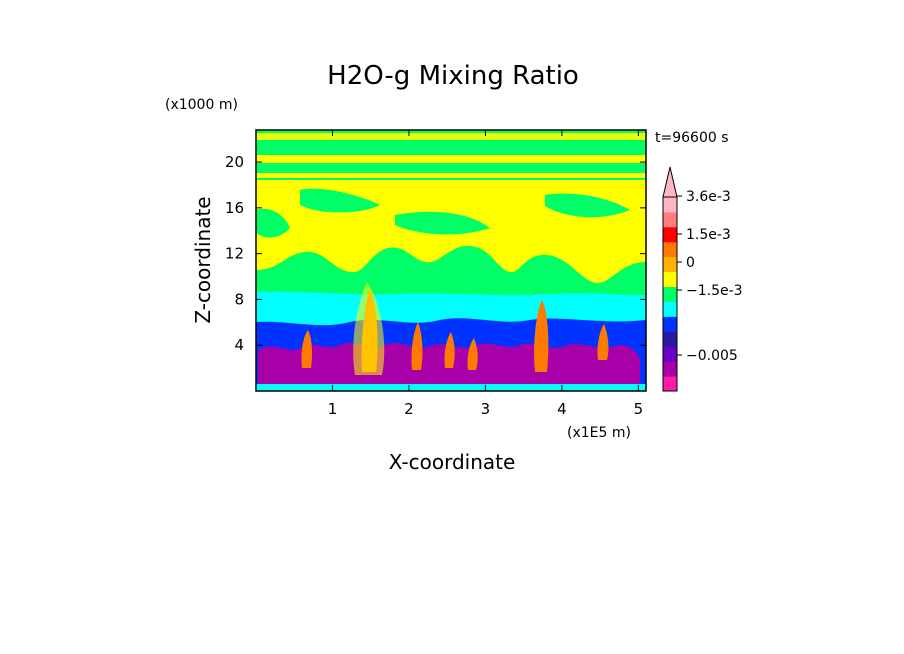 The width and height of the screenshot is (904, 654). I want to click on y-tick-label: 16, so click(234, 208).